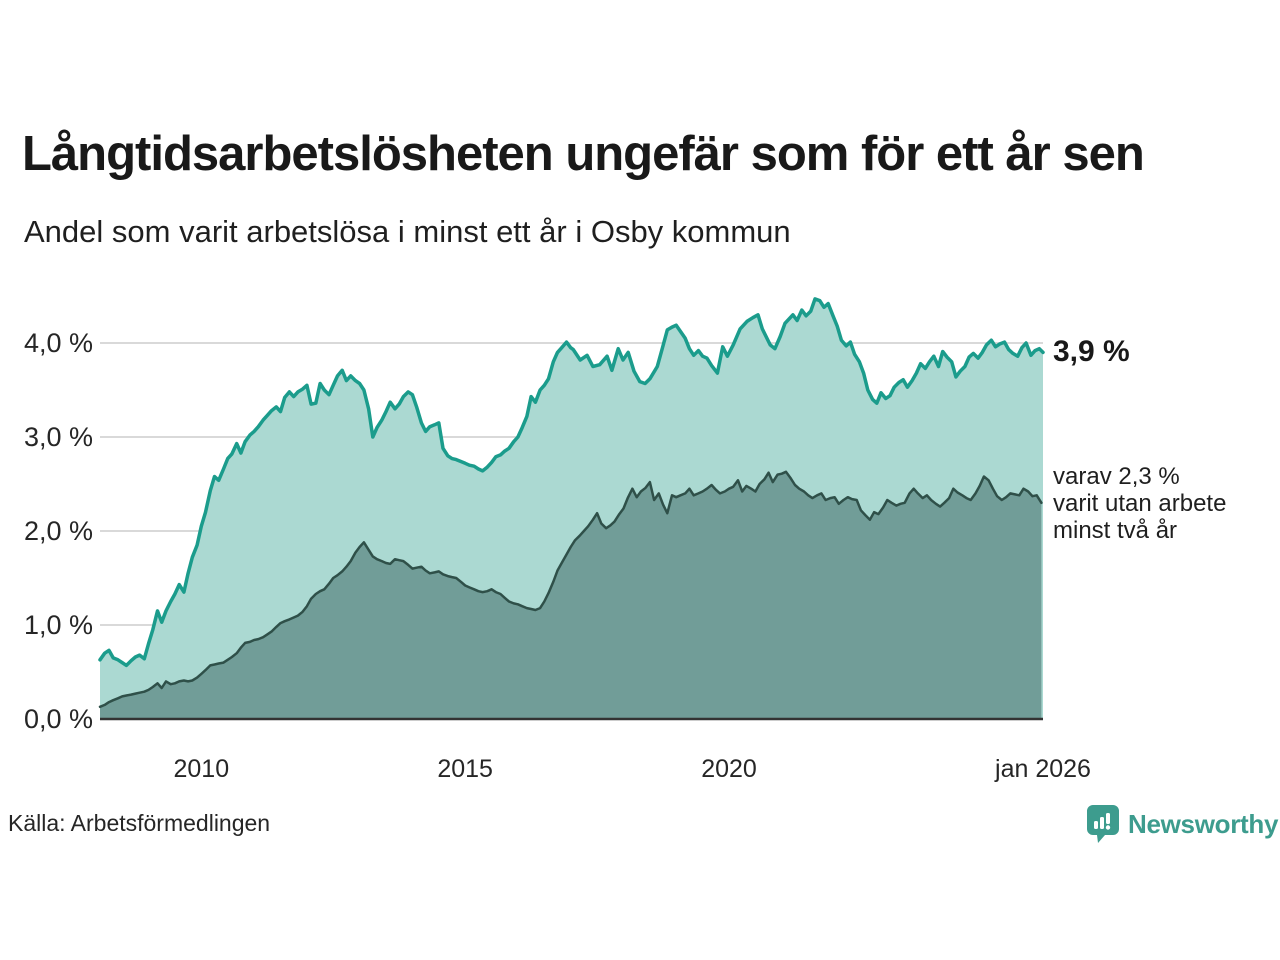  Describe the element at coordinates (1203, 823) in the screenshot. I see `newsworthy-wordmark: Newsworthy` at that location.